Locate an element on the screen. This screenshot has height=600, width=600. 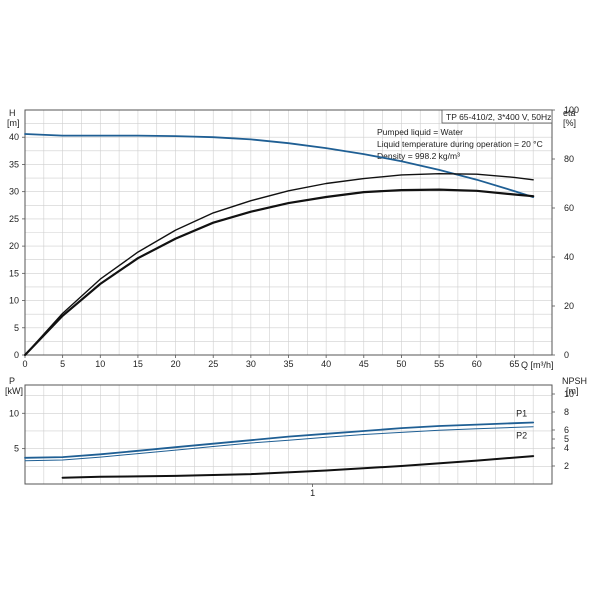
x-tick-label: 25 is located at coordinates (213, 364).